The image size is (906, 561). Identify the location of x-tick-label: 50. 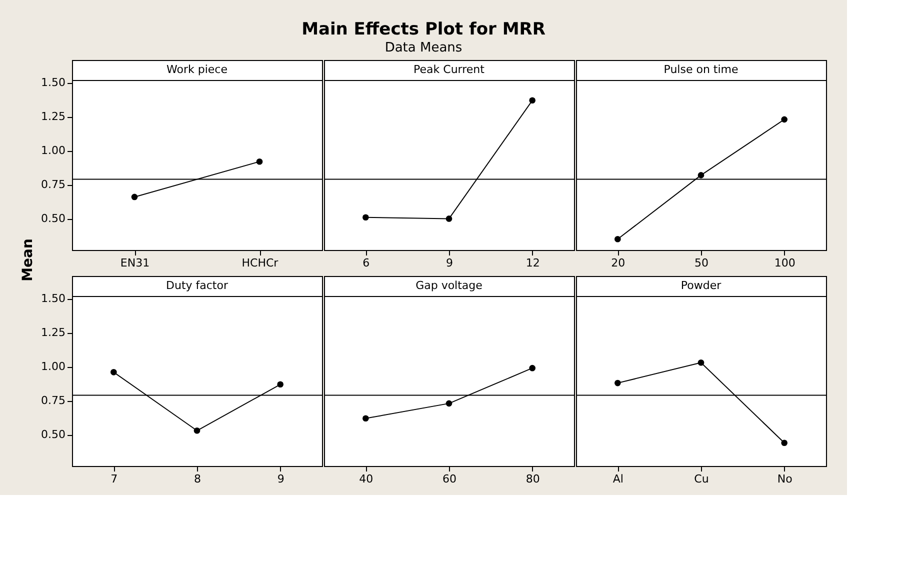
(701, 263).